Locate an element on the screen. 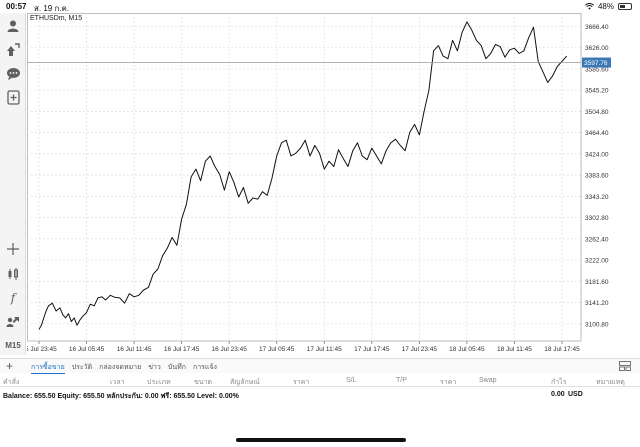 The height and width of the screenshot is (447, 640). y-tick-label: 3100.80 is located at coordinates (597, 324).